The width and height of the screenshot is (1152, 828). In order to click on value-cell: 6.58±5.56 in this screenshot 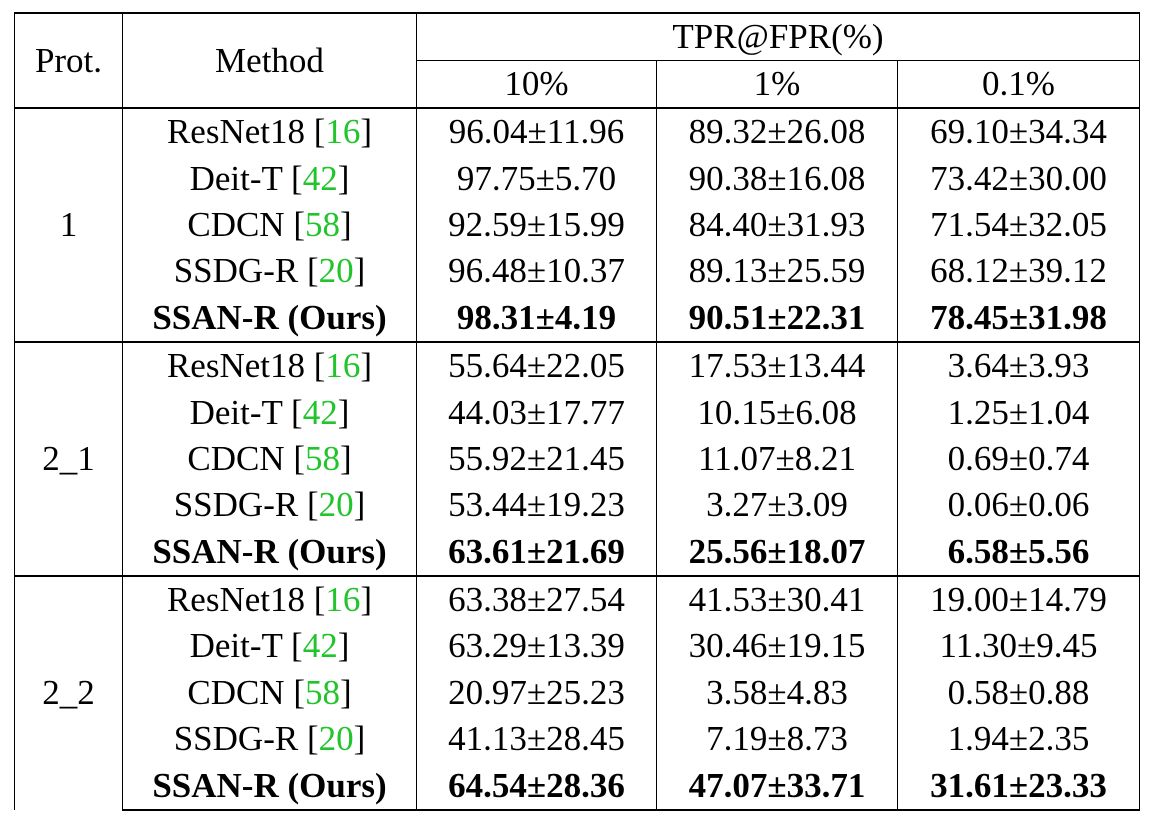, I will do `click(1018, 552)`.